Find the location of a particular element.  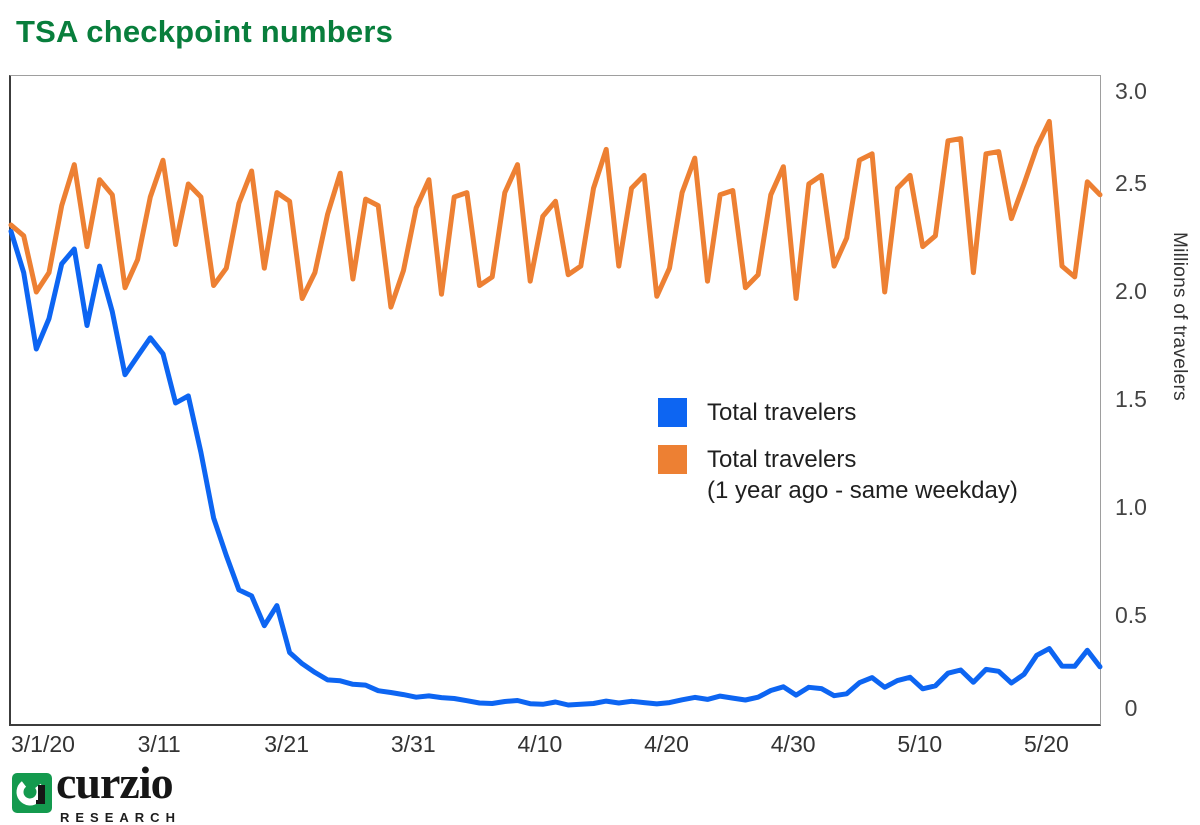

chart-title: TSA checkpoint numbers is located at coordinates (205, 31).